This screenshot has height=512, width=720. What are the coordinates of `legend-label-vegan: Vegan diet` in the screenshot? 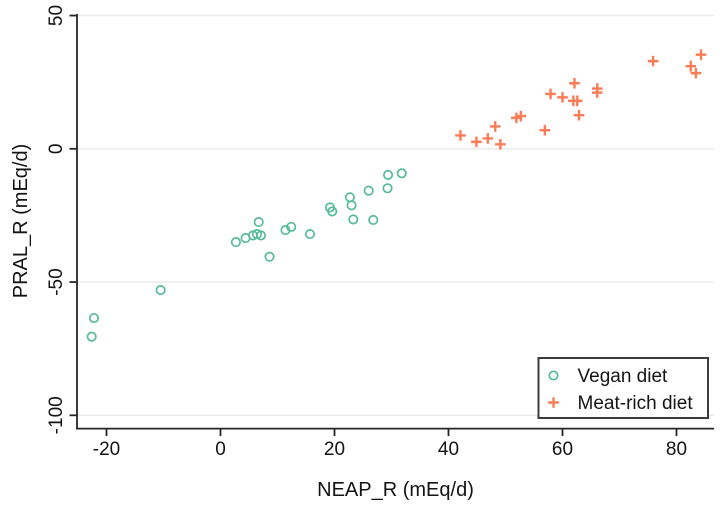 It's located at (623, 376).